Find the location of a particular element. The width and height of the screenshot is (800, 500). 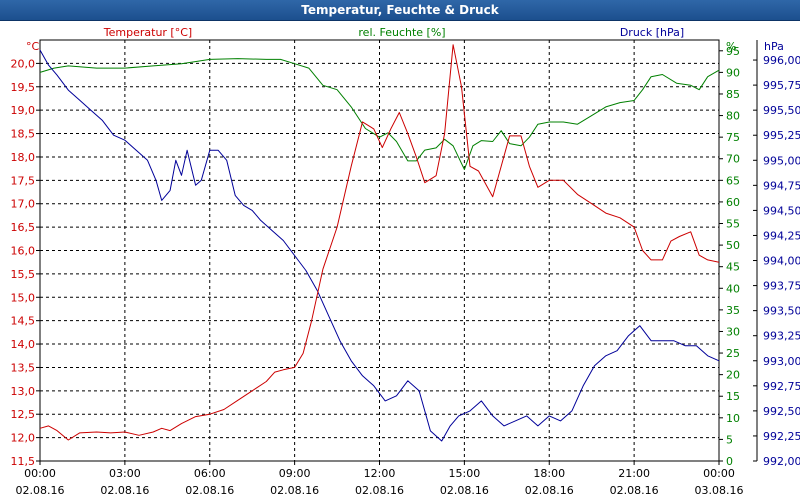

temperature-tick-label: 20,0 is located at coordinates (23, 63).